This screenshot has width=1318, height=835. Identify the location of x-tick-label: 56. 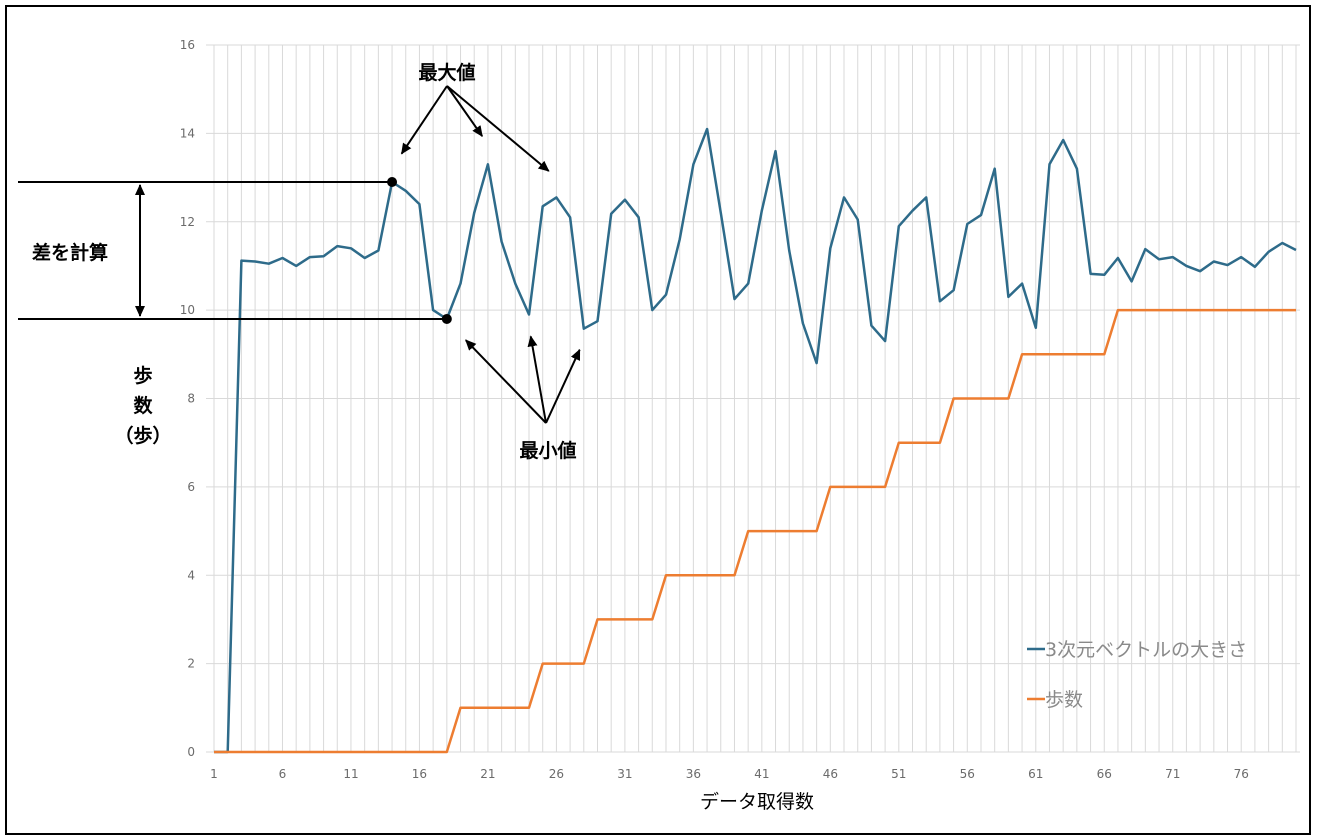
(967, 774).